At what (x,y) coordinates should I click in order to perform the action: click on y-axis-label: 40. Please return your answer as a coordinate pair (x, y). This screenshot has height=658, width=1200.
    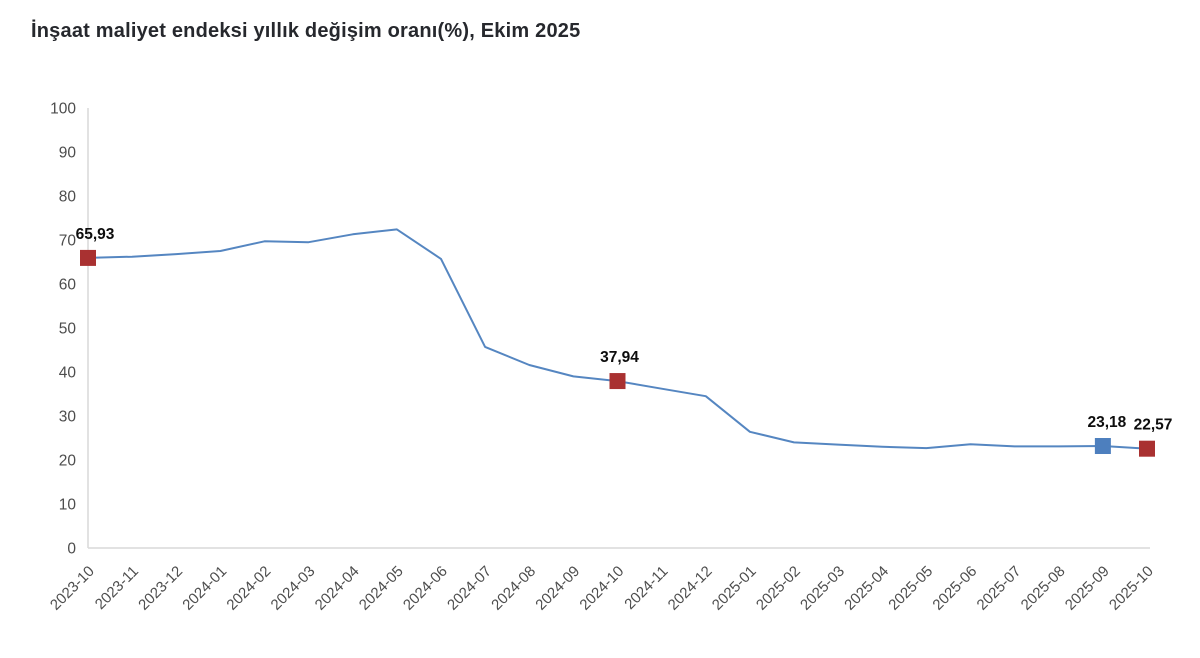
    Looking at the image, I should click on (68, 373).